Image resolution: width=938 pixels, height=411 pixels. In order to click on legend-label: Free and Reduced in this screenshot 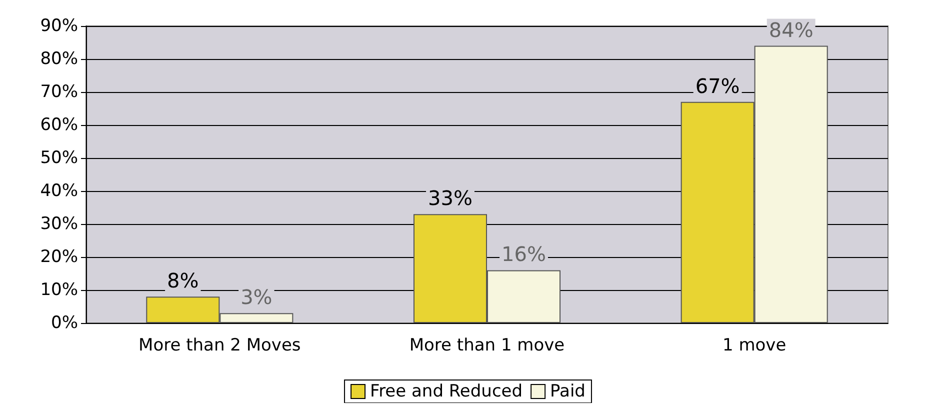, I will do `click(446, 392)`.